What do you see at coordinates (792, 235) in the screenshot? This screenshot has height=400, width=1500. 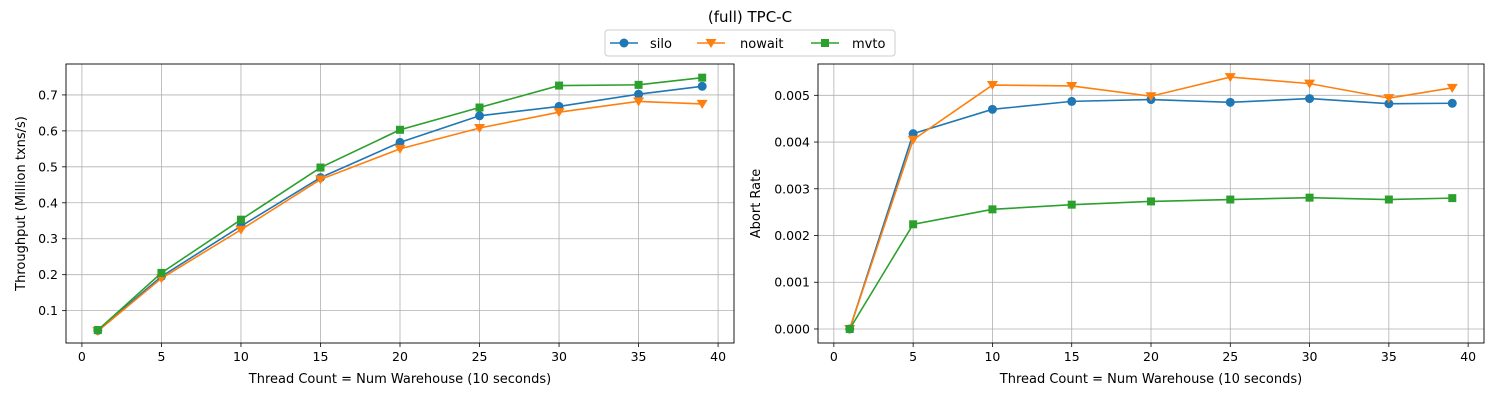 I see `abort-rate-ytick-label-0-002: 0.002` at bounding box center [792, 235].